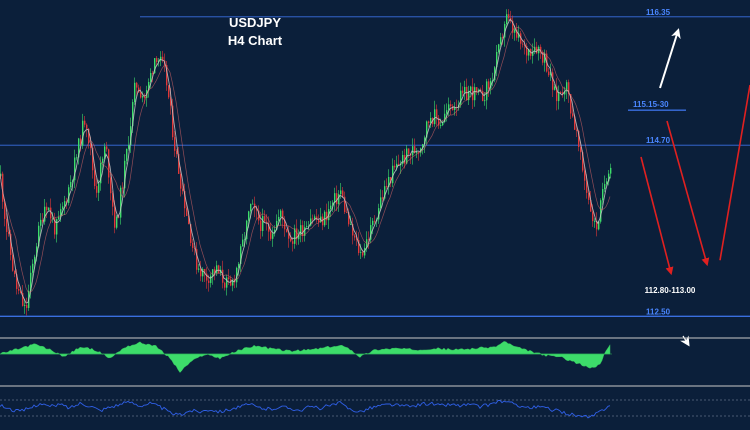 Image resolution: width=750 pixels, height=430 pixels. Describe the element at coordinates (695, 187) in the screenshot. I see `projection-arrows` at that location.